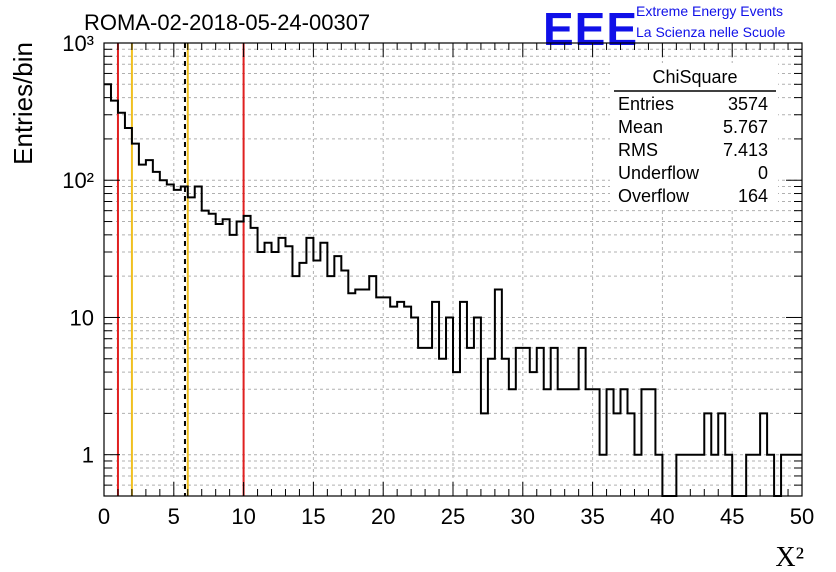  I want to click on x-tick-label: 40, so click(662, 516).